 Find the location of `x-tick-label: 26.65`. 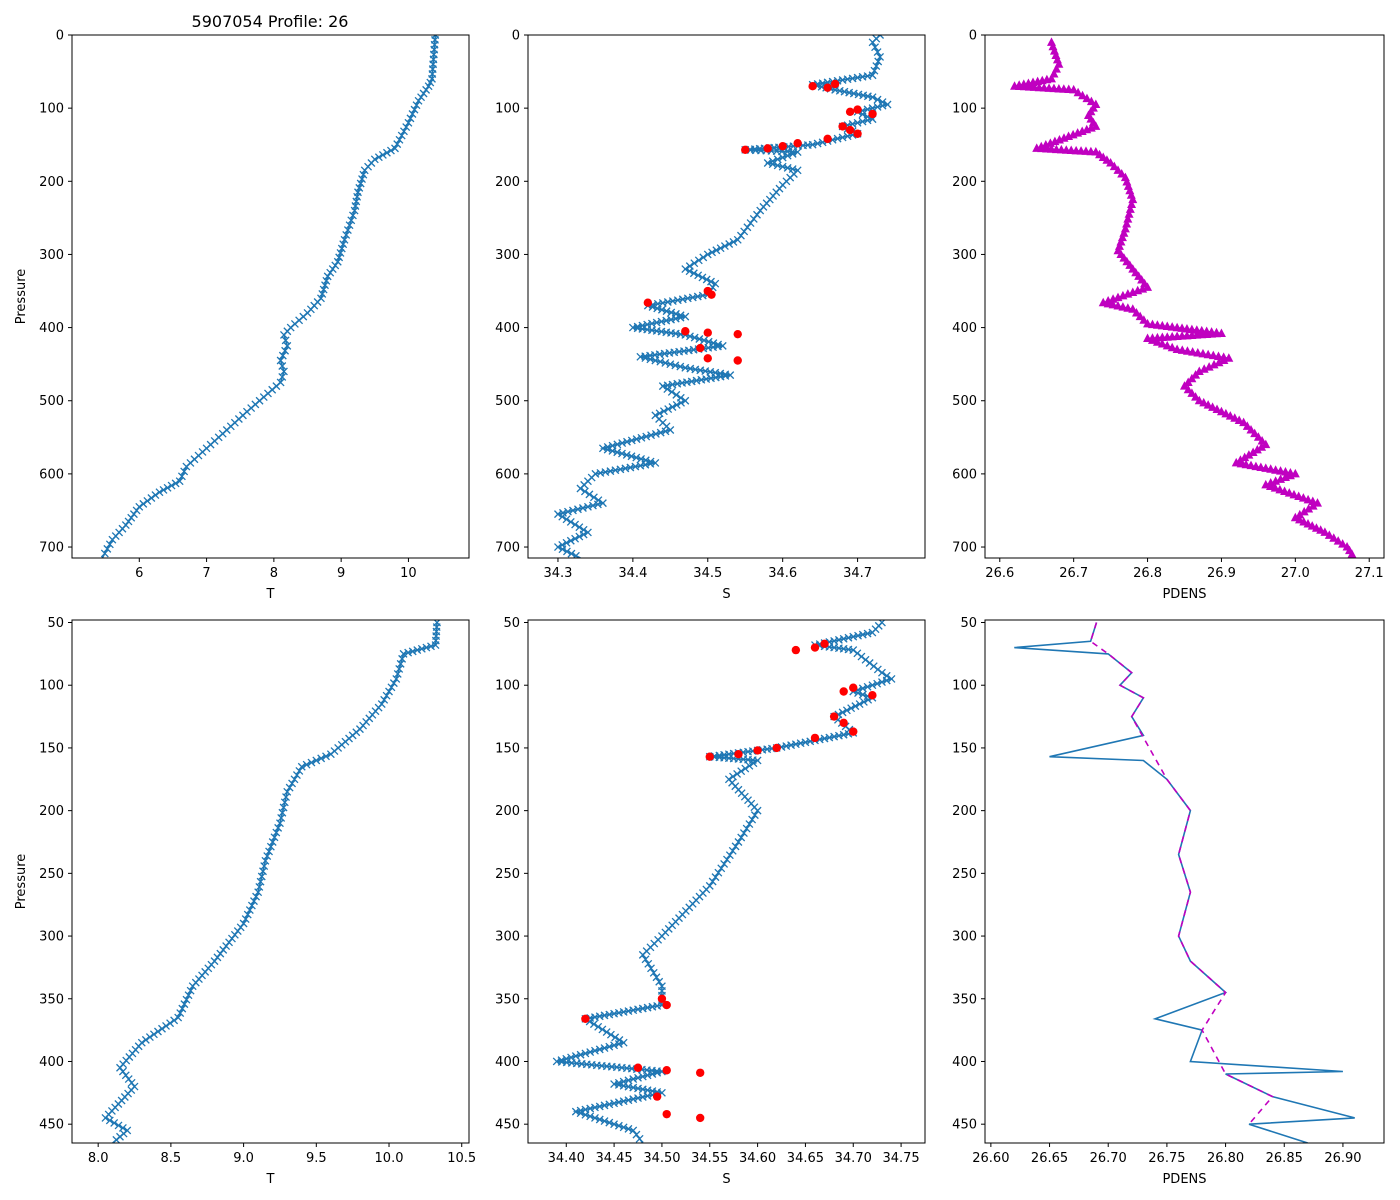

x-tick-label: 26.65 is located at coordinates (1049, 1158).